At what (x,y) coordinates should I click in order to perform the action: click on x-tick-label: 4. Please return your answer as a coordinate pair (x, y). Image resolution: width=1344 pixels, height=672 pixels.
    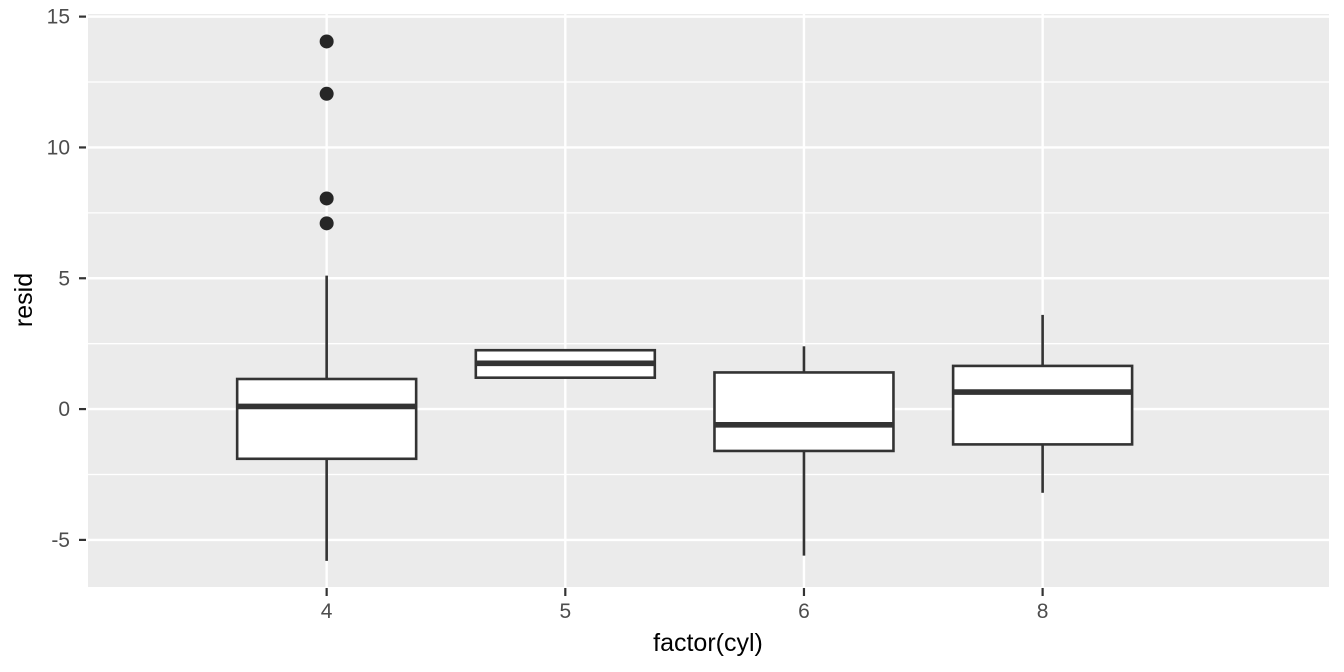
    Looking at the image, I should click on (327, 611).